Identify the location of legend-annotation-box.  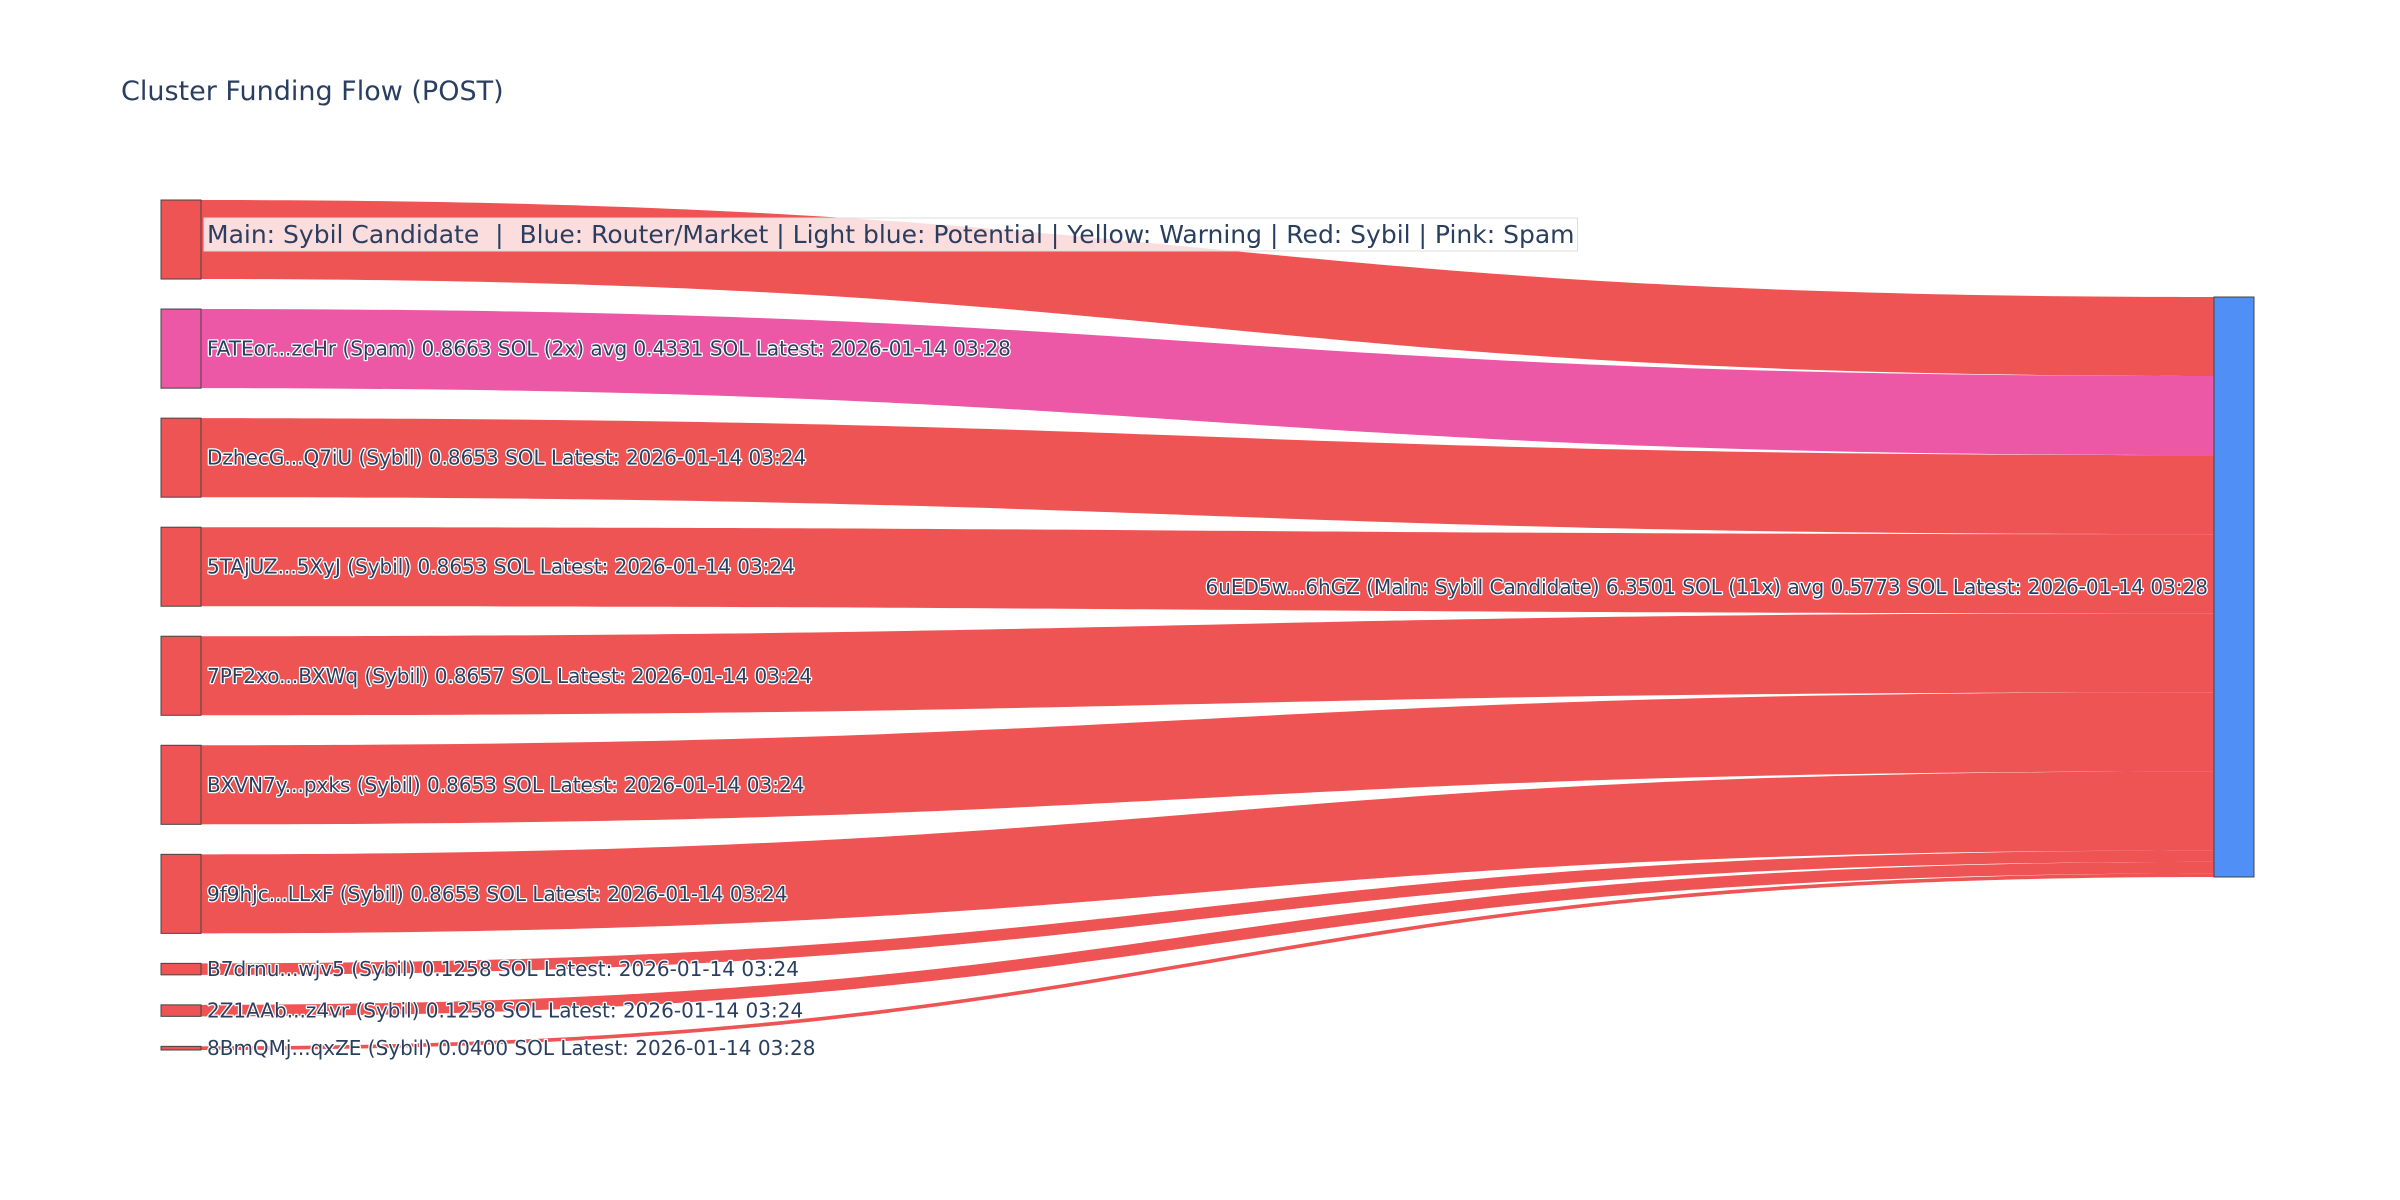
(890, 234).